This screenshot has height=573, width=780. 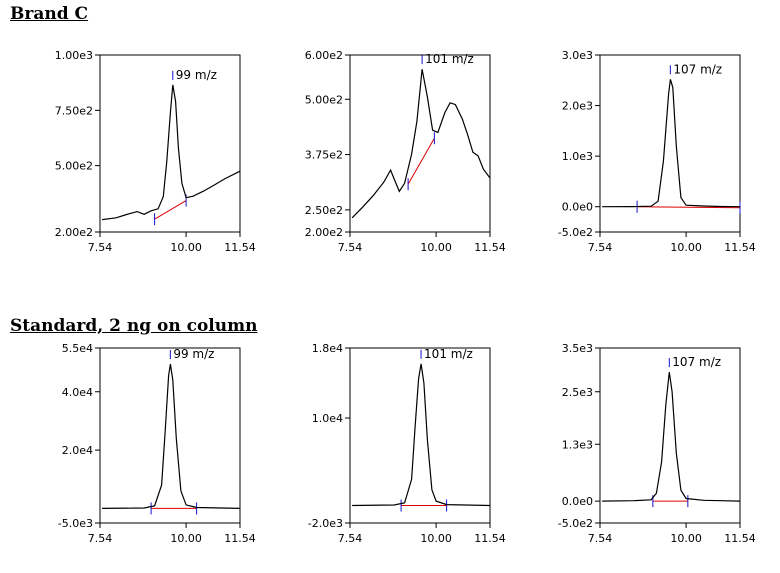 What do you see at coordinates (577, 348) in the screenshot?
I see `y-tick-label: 3.5e3` at bounding box center [577, 348].